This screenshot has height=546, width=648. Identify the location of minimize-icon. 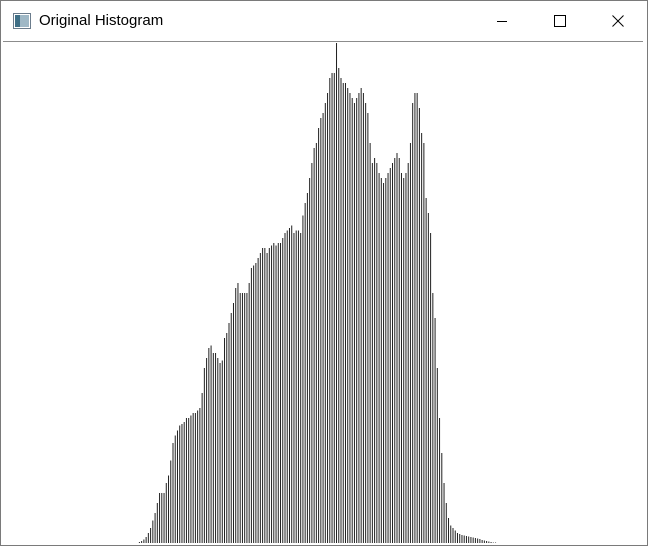
(502, 21).